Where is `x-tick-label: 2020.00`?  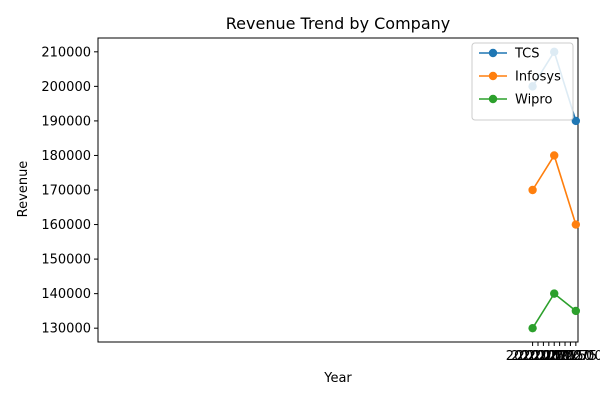 x-tick-label: 2020.00 is located at coordinates (533, 356).